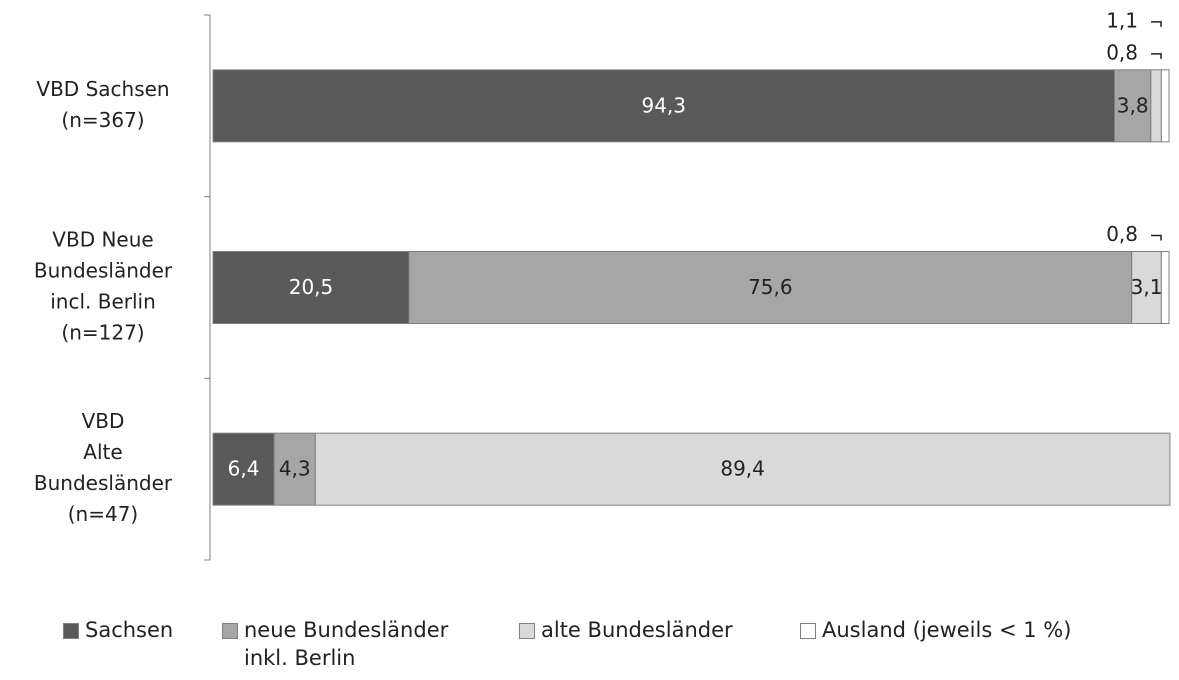 The image size is (1179, 680). I want to click on category-label: incl. Berlin, so click(103, 302).